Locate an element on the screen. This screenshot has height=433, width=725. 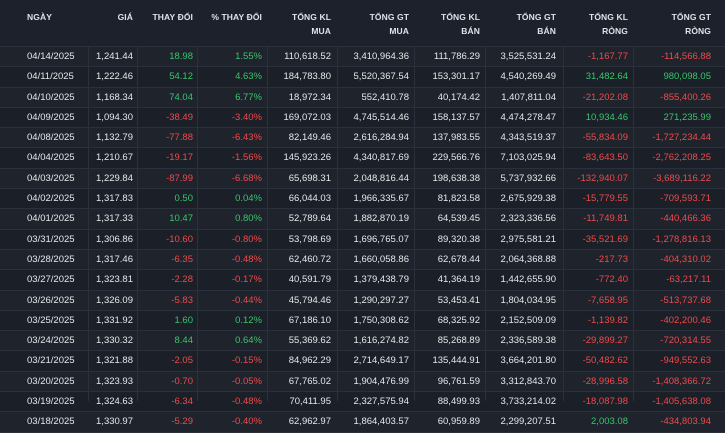
header-buy-value: TỔNG GT MUA is located at coordinates (374, 23).